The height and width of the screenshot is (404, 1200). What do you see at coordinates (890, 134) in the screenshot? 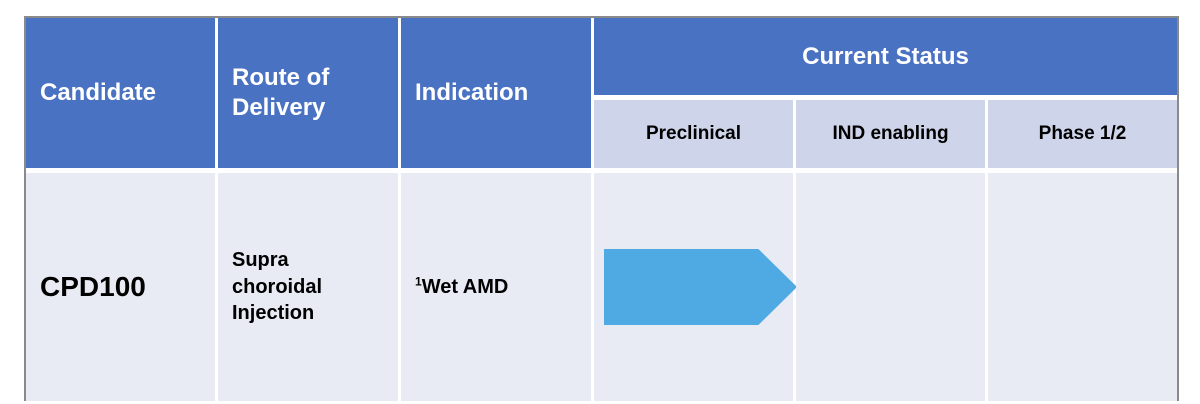
I see `stage-header-ind-enabling: IND enabling` at bounding box center [890, 134].